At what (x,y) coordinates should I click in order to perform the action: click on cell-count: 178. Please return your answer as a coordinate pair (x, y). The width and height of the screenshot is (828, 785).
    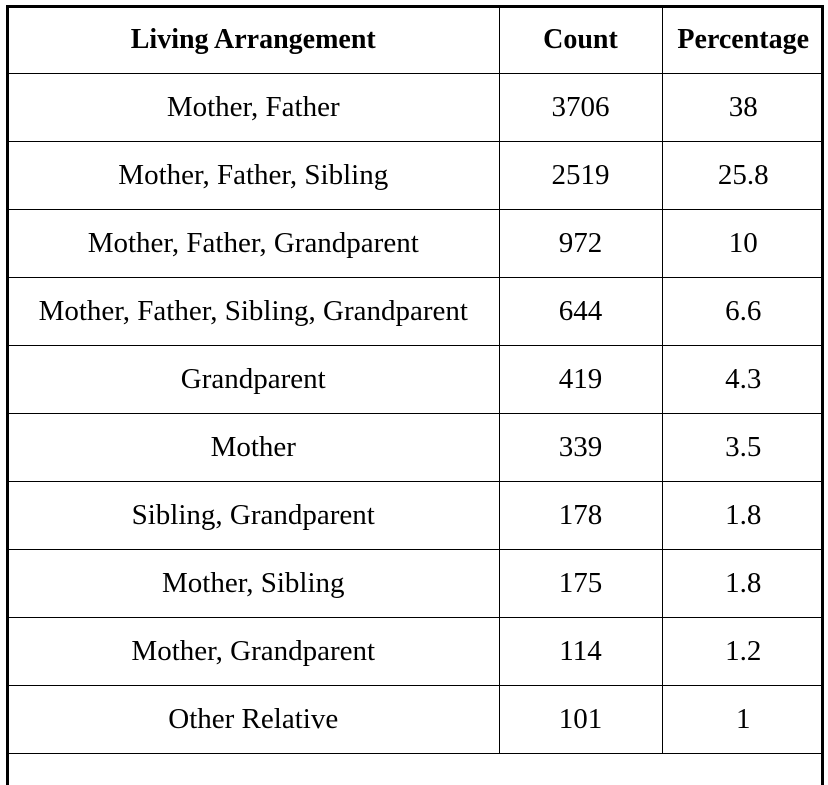
    Looking at the image, I should click on (580, 515).